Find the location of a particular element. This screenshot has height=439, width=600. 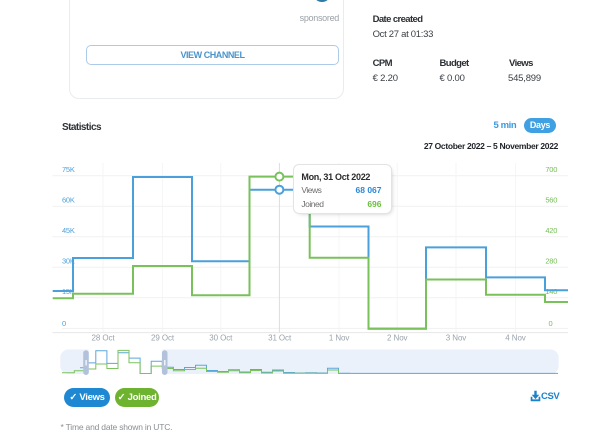

svg-text: 45K is located at coordinates (68, 230).